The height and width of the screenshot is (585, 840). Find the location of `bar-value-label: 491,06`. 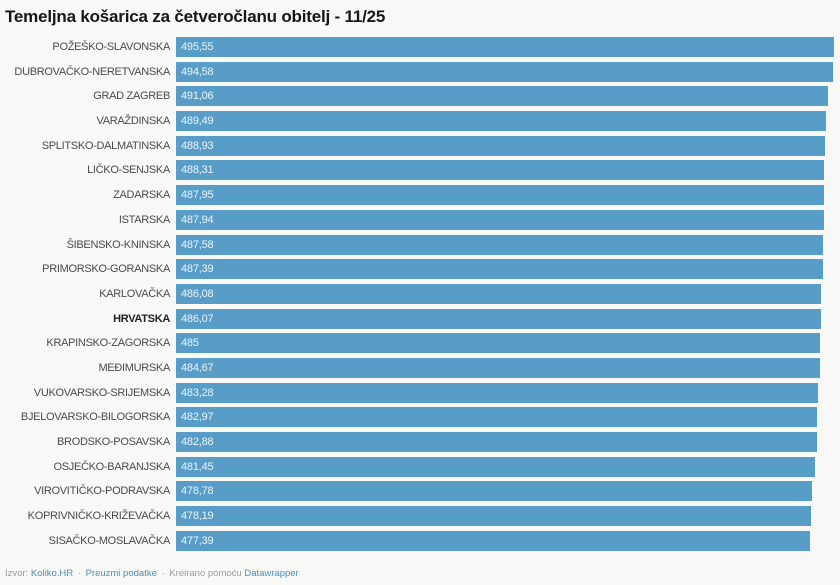

bar-value-label: 491,06 is located at coordinates (197, 96).